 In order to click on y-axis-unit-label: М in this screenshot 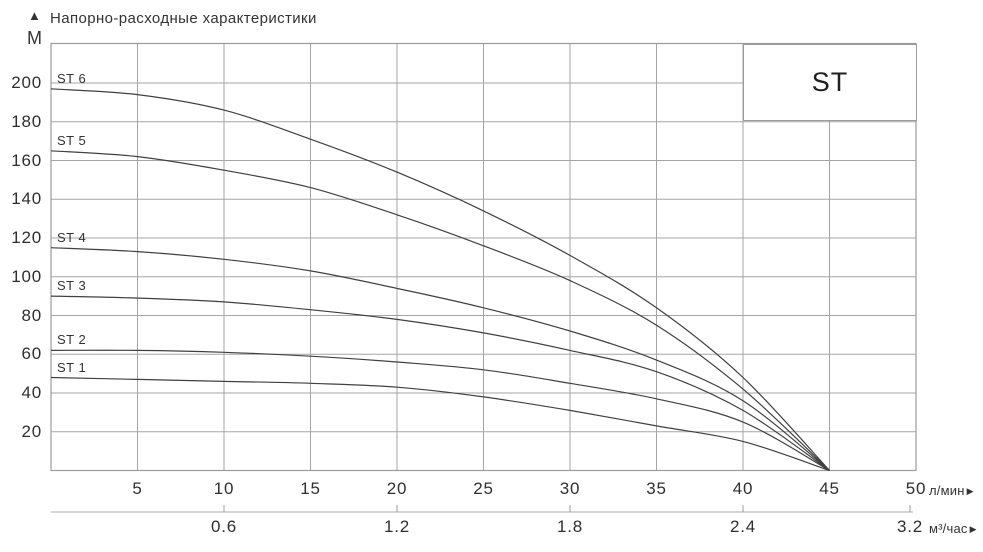, I will do `click(34, 38)`.